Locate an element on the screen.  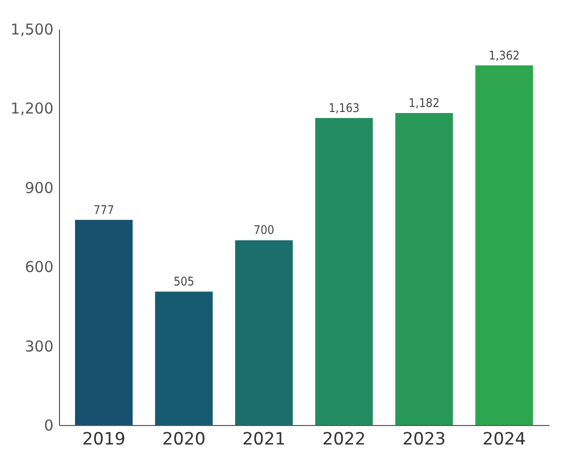
data-label: 1,362 is located at coordinates (504, 55).